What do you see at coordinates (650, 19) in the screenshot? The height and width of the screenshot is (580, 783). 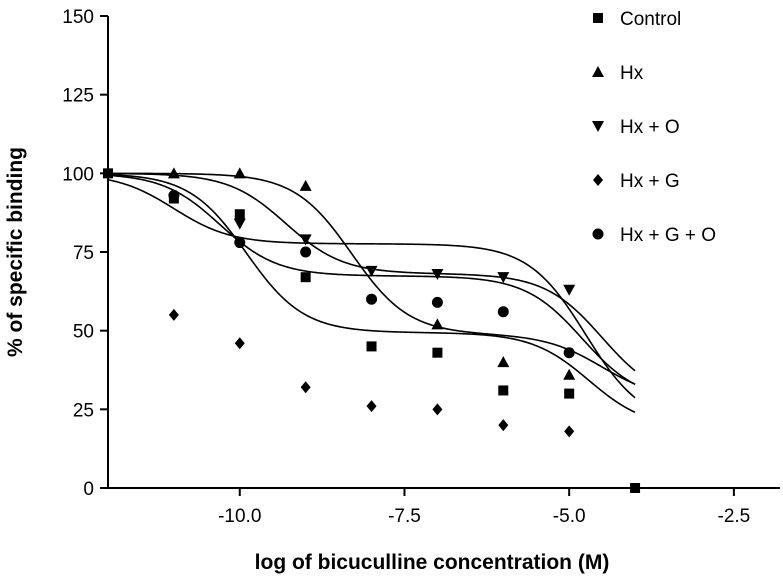 I see `legend-label-control: Control` at bounding box center [650, 19].